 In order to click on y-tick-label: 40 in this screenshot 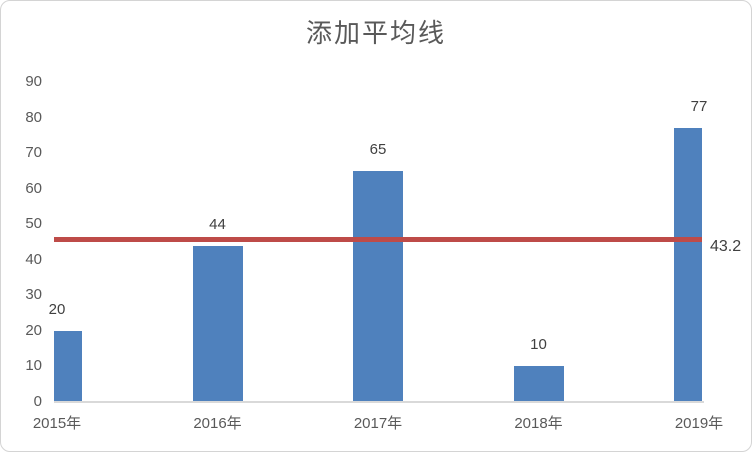, I will do `click(33, 259)`.